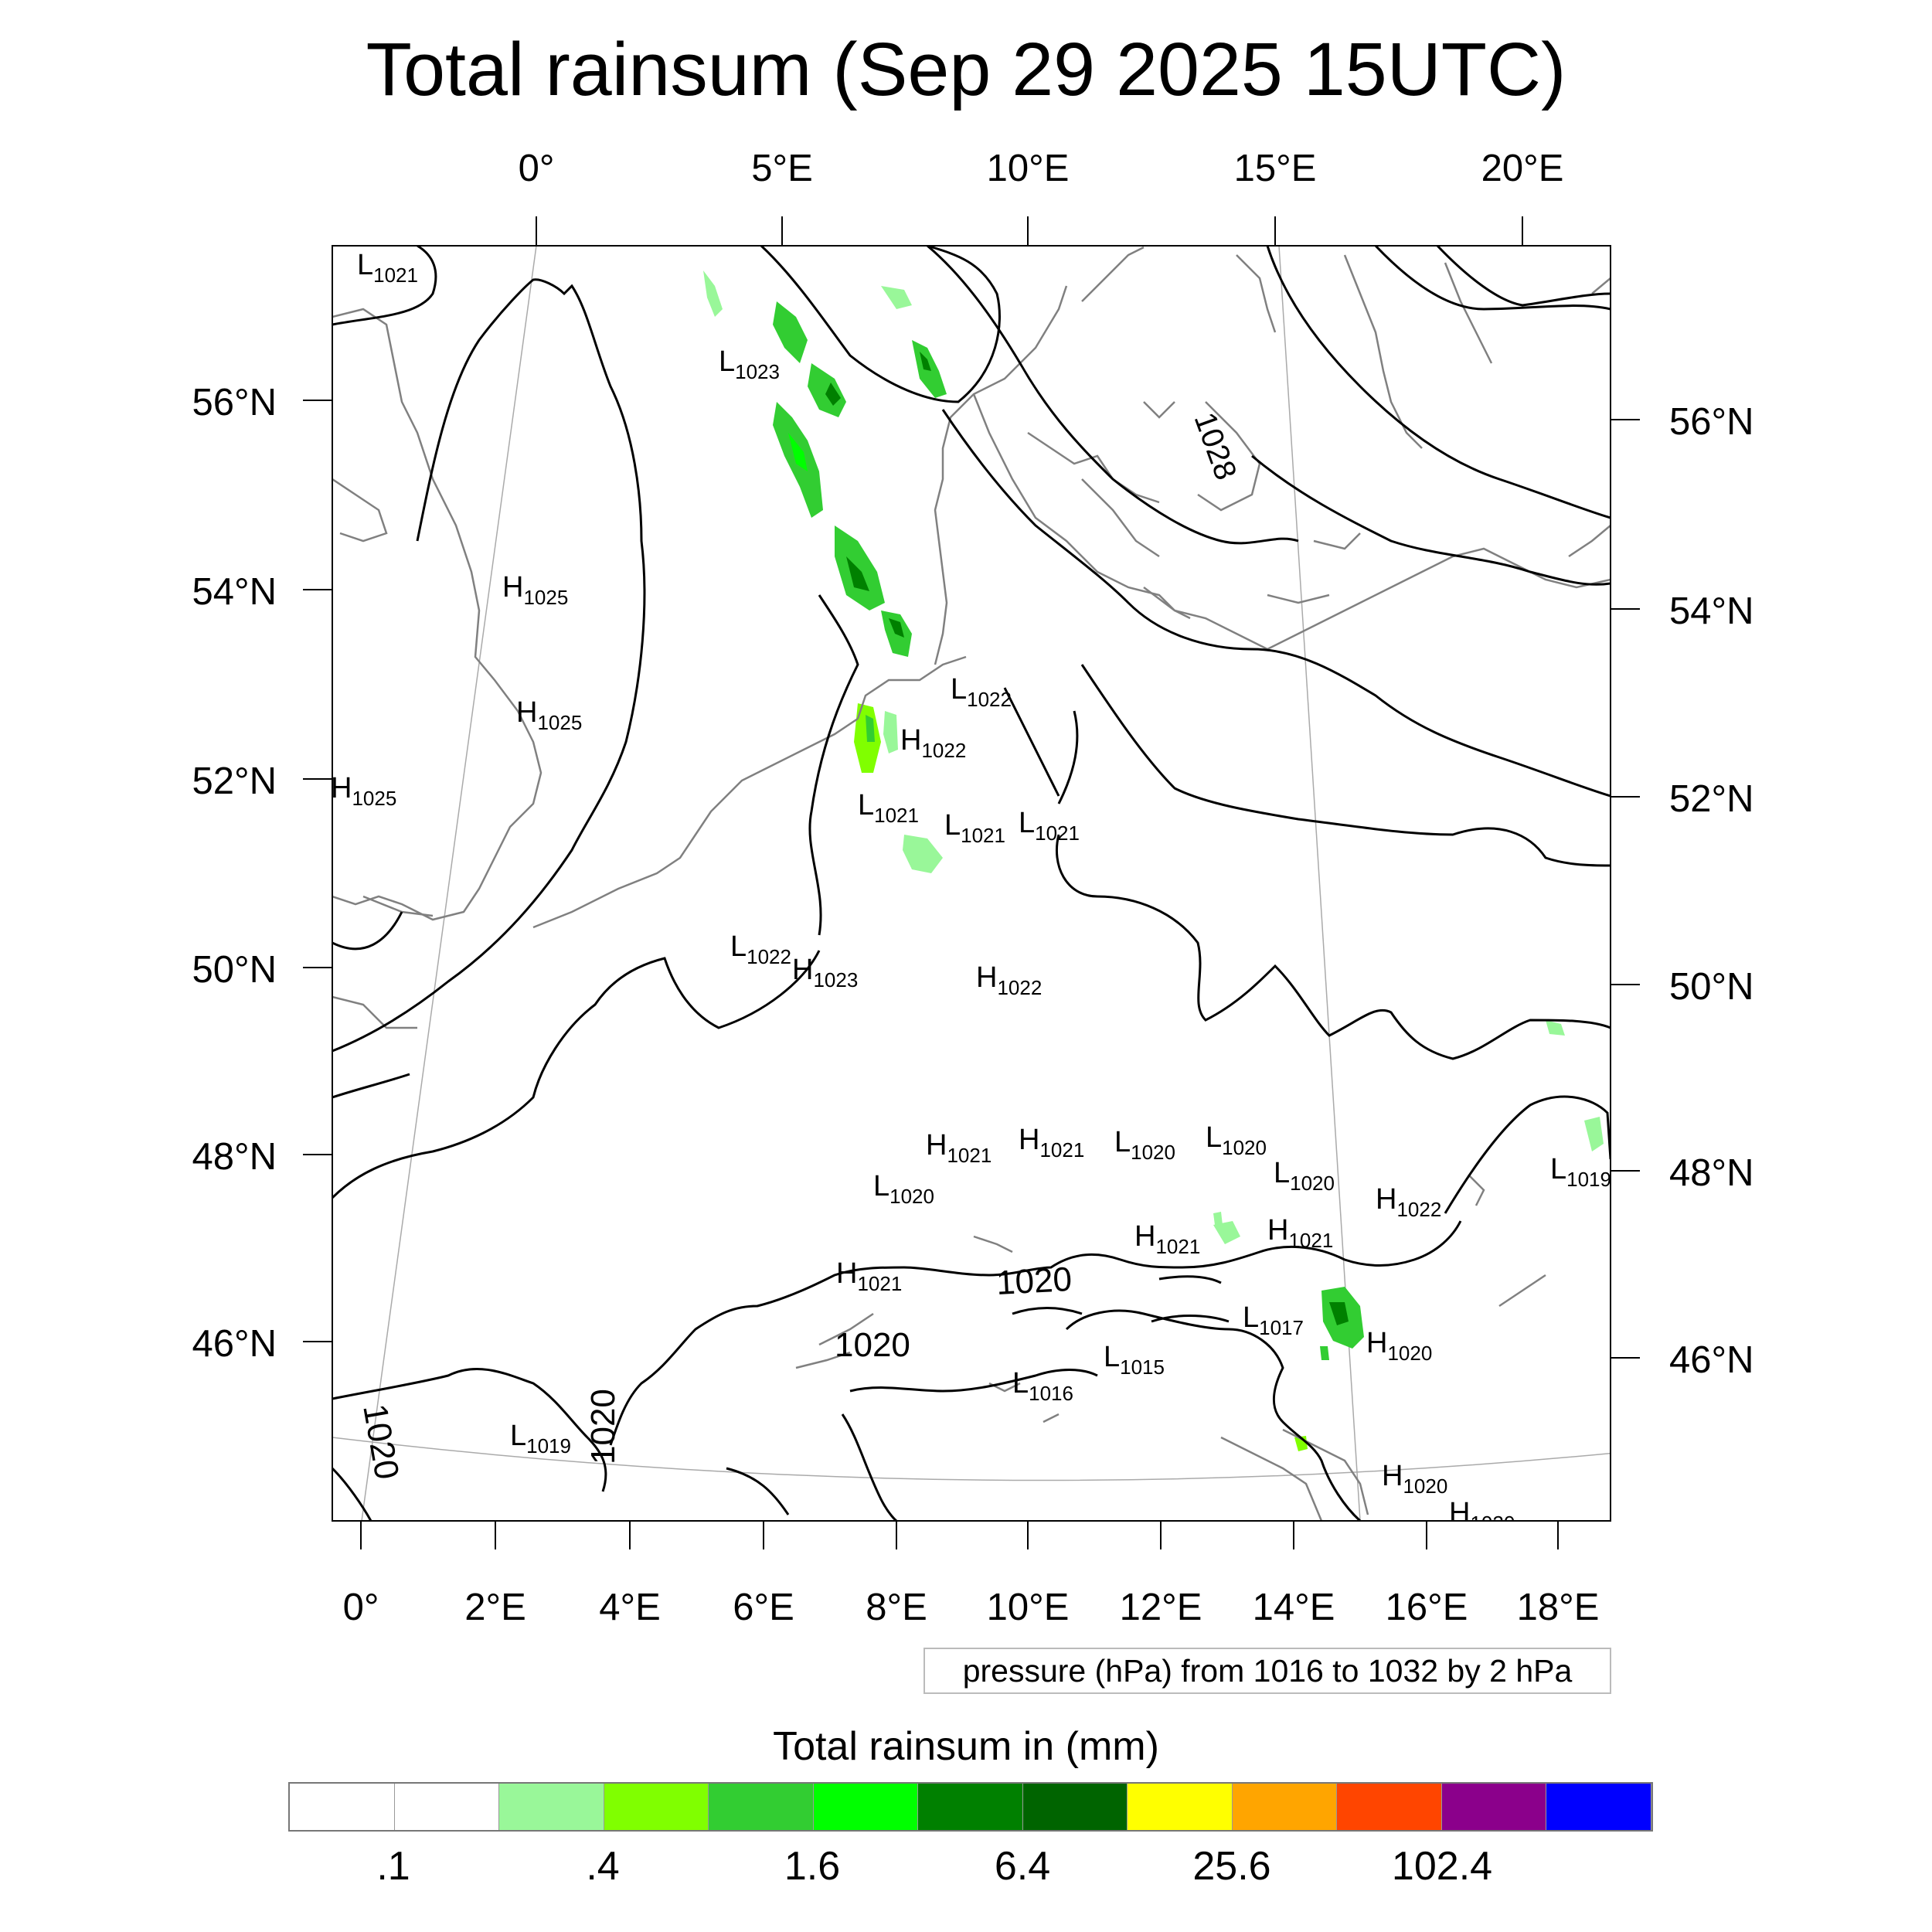 The image size is (1932, 1932). Describe the element at coordinates (826, 973) in the screenshot. I see `pressure-center-label: H1023` at that location.